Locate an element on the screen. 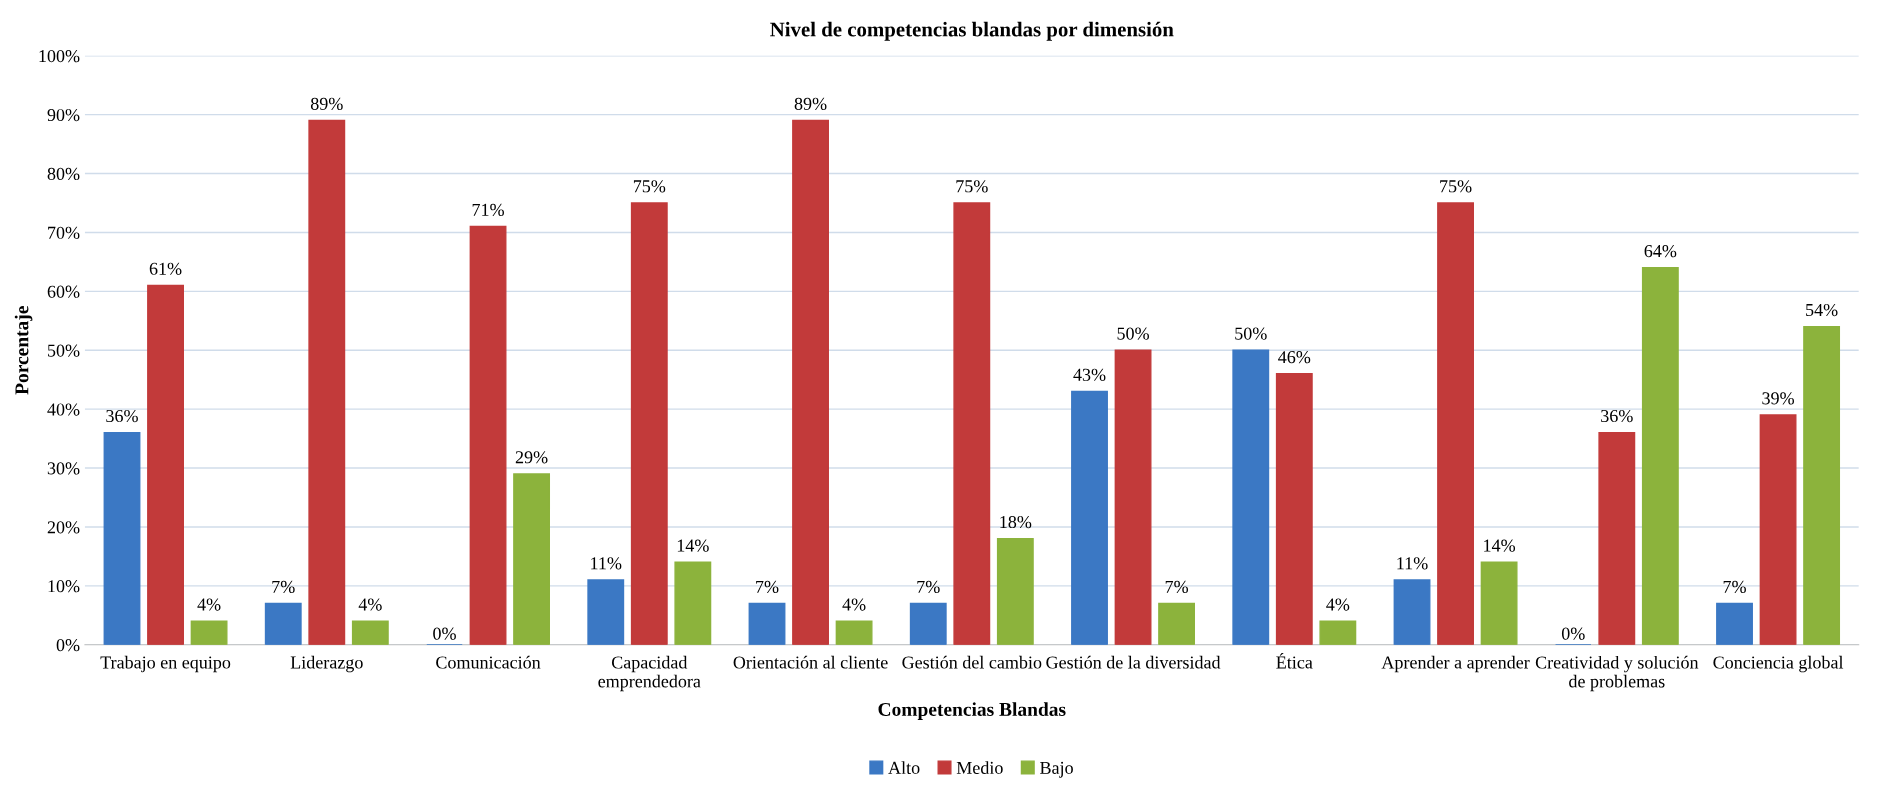 The image size is (1887, 796). y-tick-label: 50% is located at coordinates (64, 350).